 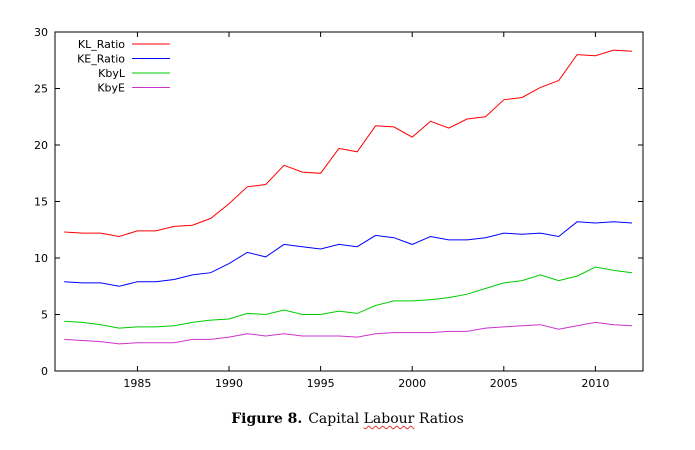 I want to click on legend-label-kl-ratio: KL_Ratio, so click(x=101, y=44).